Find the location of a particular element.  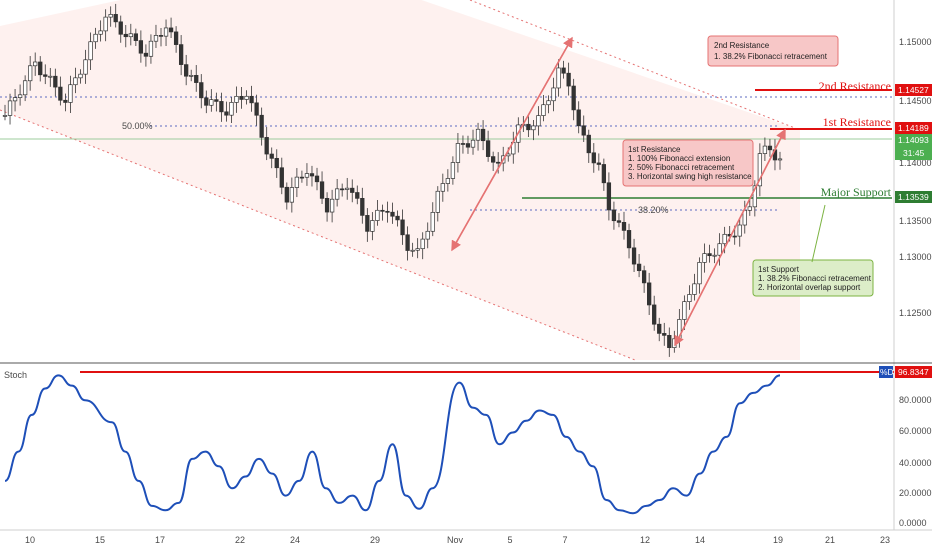

x-tick-label: Nov is located at coordinates (455, 540).